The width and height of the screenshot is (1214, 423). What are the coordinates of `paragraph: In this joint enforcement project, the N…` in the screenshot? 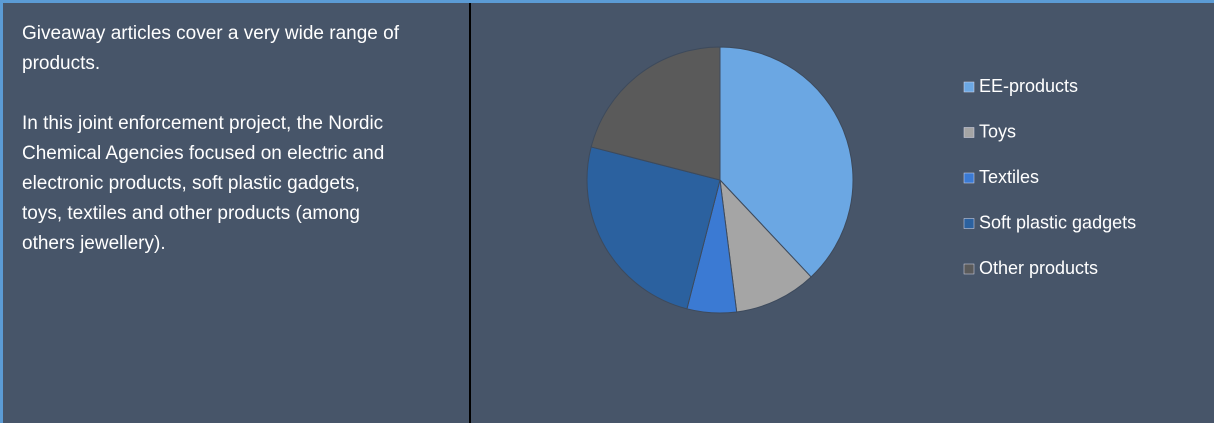 It's located at (203, 183).